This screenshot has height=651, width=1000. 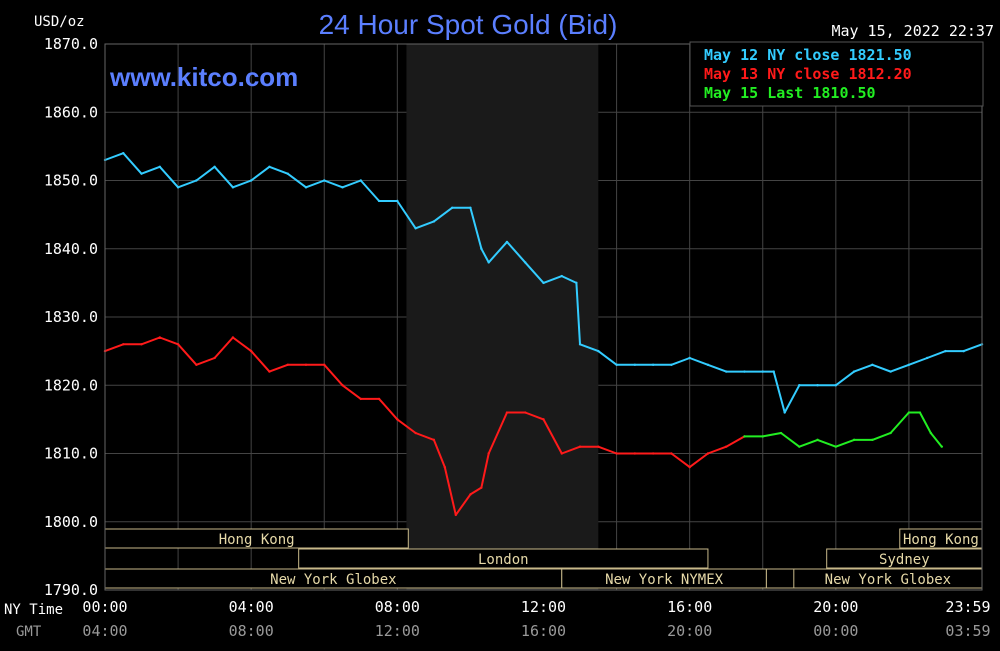 What do you see at coordinates (835, 607) in the screenshot?
I see `x-tick-label-ny: 20:00` at bounding box center [835, 607].